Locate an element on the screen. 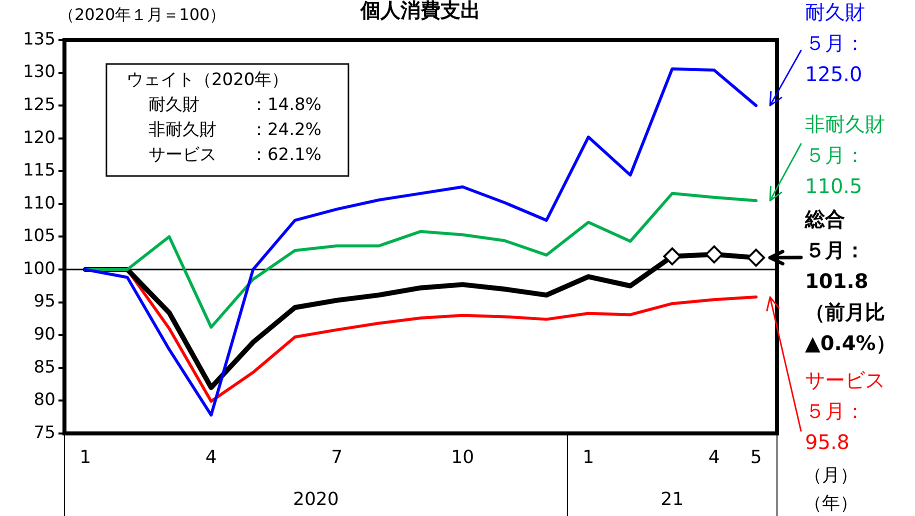  x-tick-label: 5 is located at coordinates (756, 457).